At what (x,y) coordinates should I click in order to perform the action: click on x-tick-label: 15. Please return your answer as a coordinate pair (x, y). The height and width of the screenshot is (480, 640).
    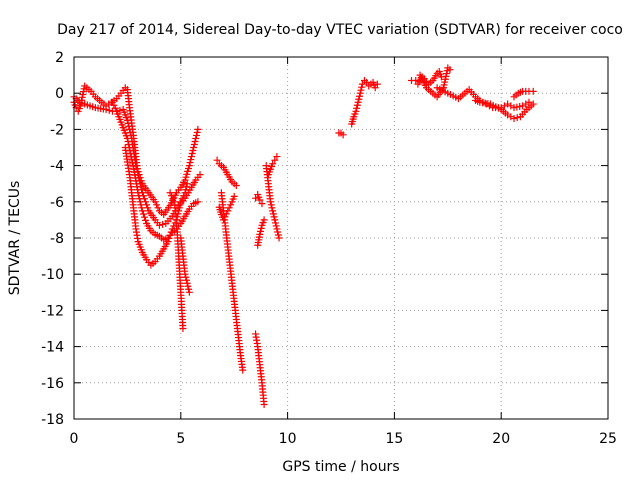
    Looking at the image, I should click on (394, 439).